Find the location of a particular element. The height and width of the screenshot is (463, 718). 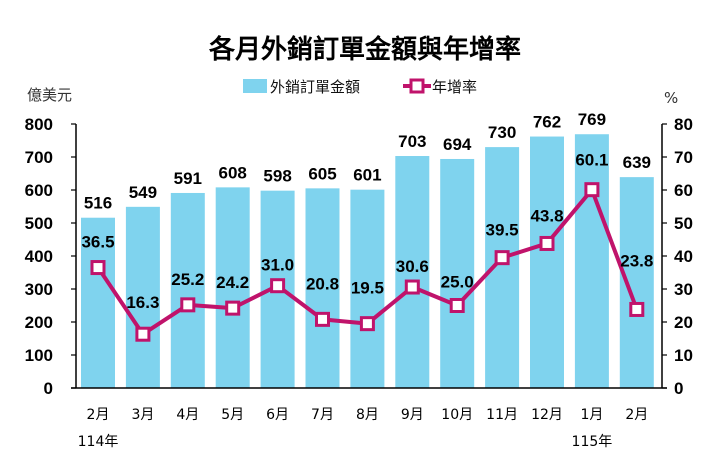

bar-value-label: 605 is located at coordinates (322, 173).